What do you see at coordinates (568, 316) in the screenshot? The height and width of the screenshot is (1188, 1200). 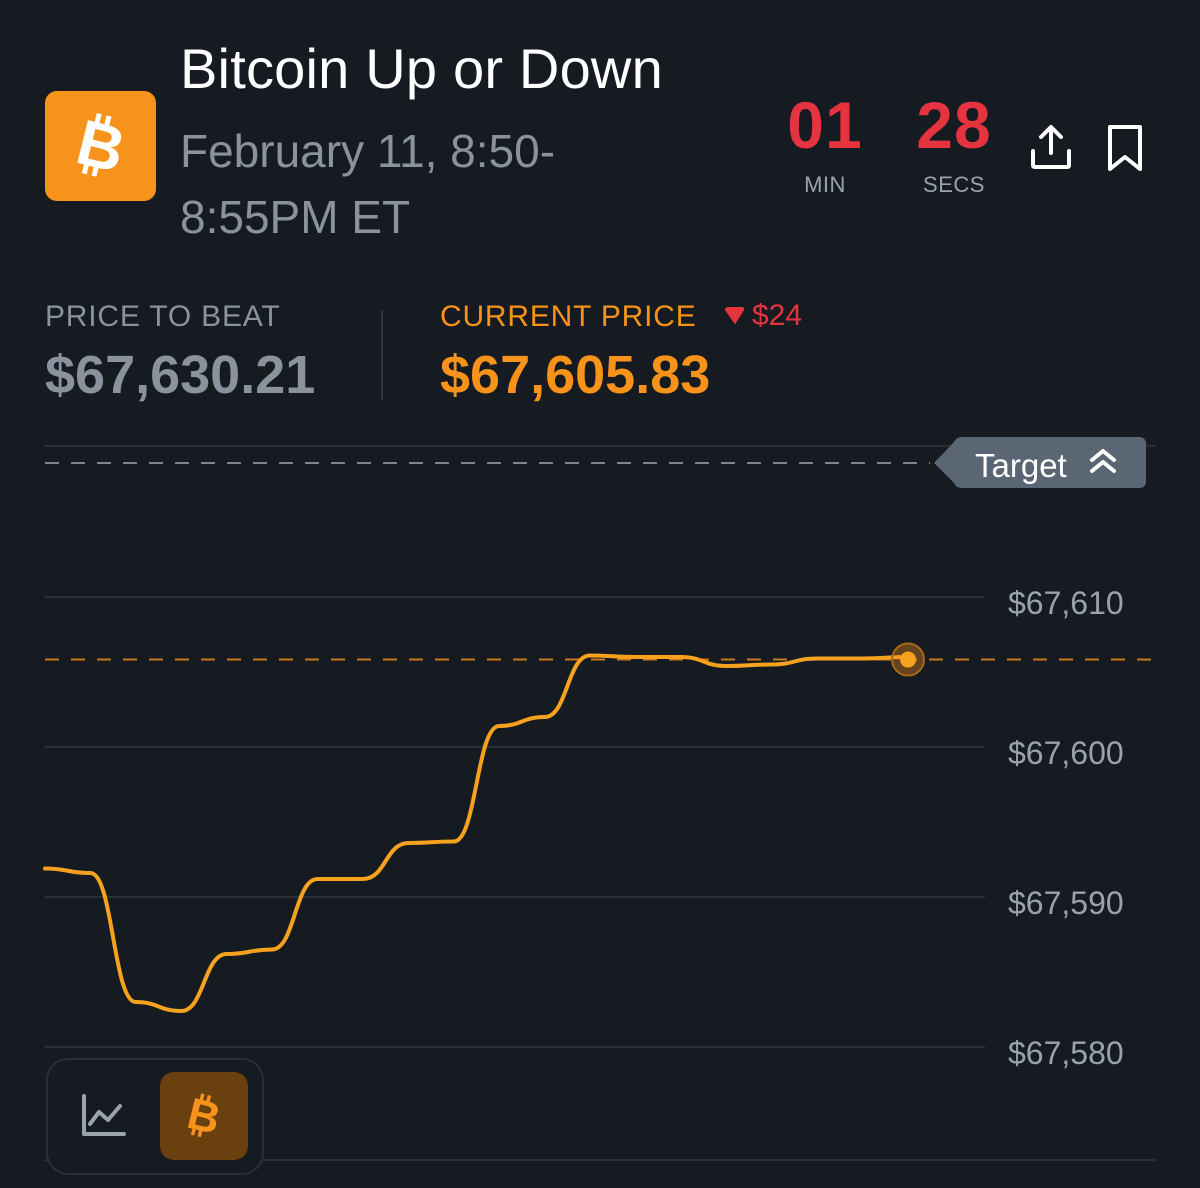 I see `current-price-label: CURRENT PRICE` at bounding box center [568, 316].